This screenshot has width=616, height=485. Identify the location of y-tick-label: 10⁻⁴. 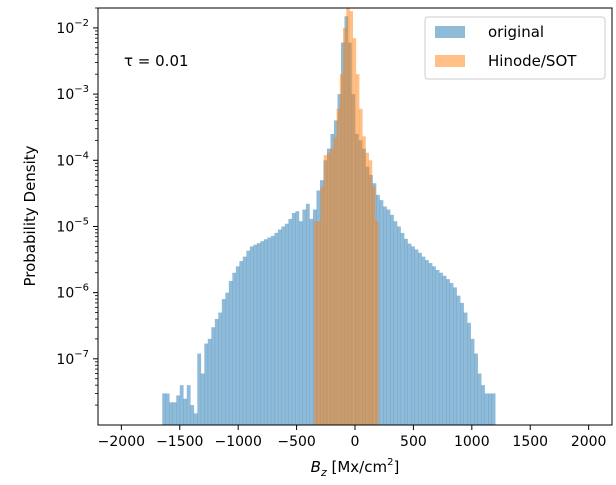
(72, 159).